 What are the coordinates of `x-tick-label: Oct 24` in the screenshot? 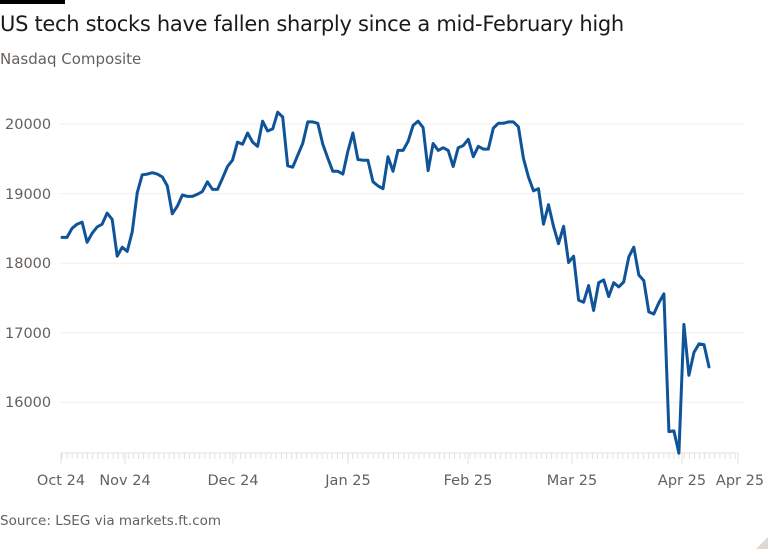 It's located at (61, 481).